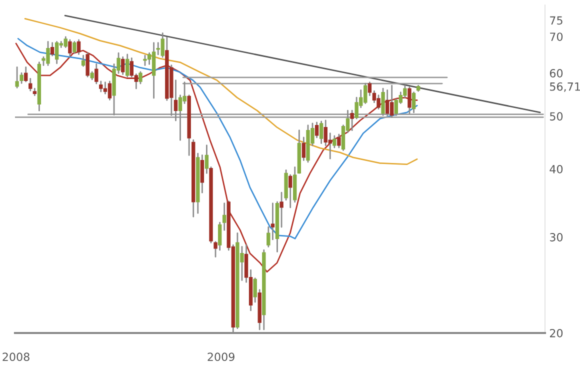  What do you see at coordinates (565, 87) in the screenshot?
I see `y-tick-label: 56,71` at bounding box center [565, 87].